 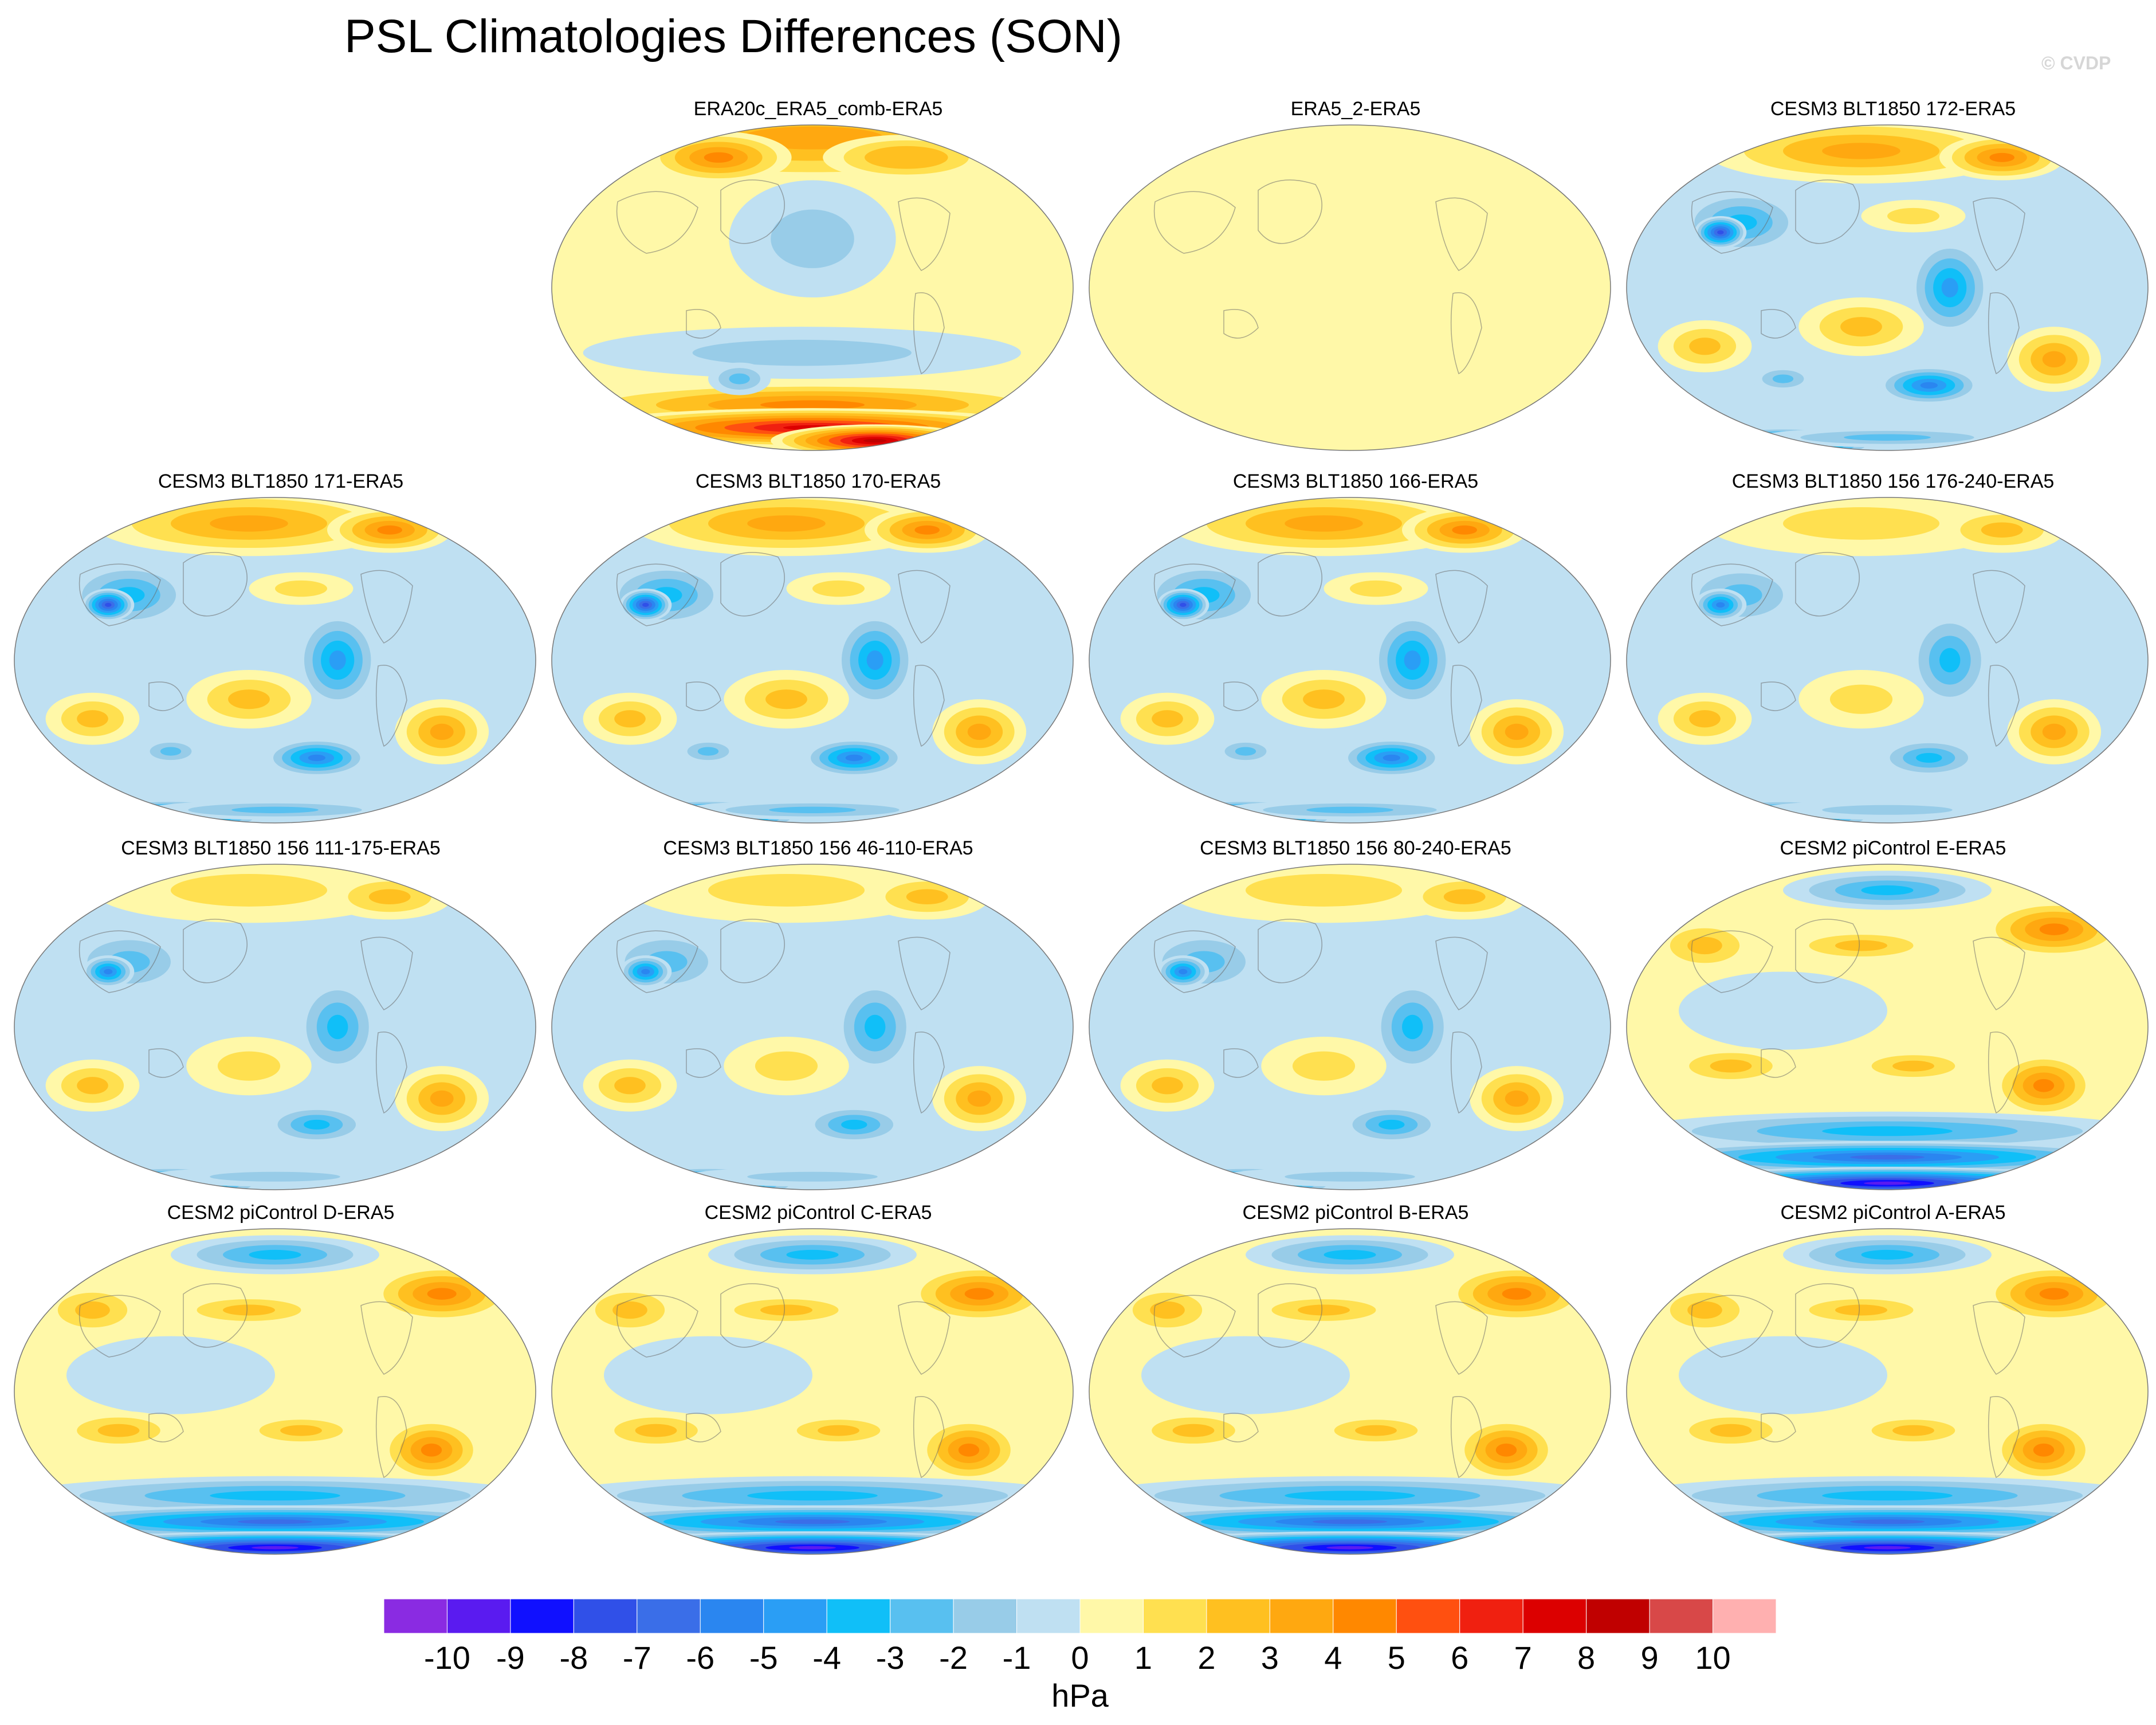 I want to click on panel-title: CESM3 BLT1850 156 111-175-ERA5, so click(x=281, y=848).